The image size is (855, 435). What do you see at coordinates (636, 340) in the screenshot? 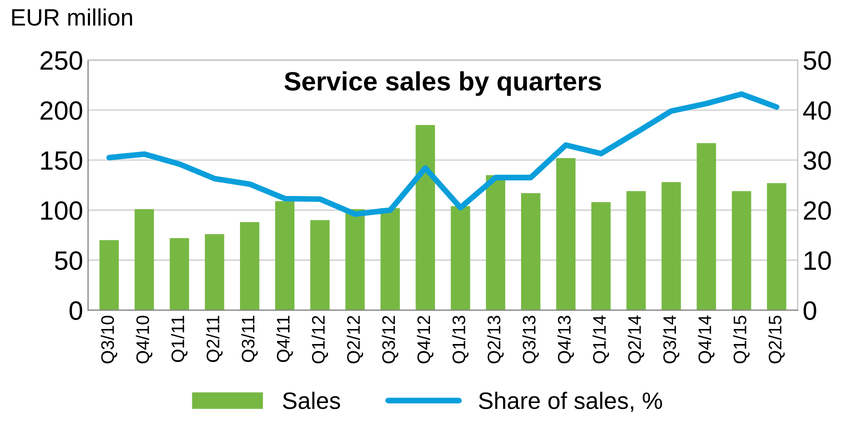
I see `x-tick-label: Q2/14` at bounding box center [636, 340].